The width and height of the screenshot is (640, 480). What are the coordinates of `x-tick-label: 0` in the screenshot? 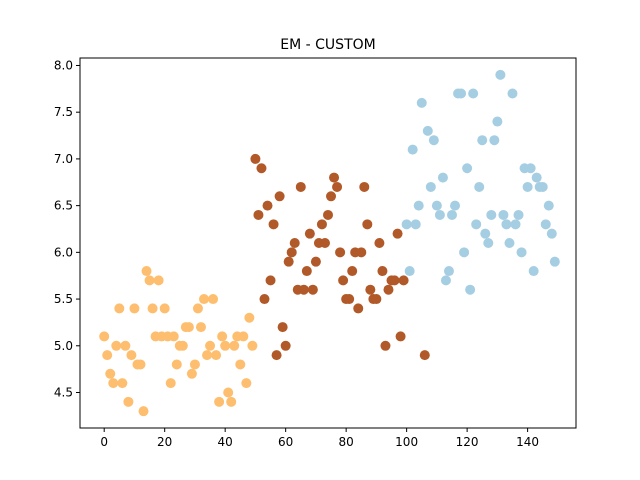 It's located at (104, 442).